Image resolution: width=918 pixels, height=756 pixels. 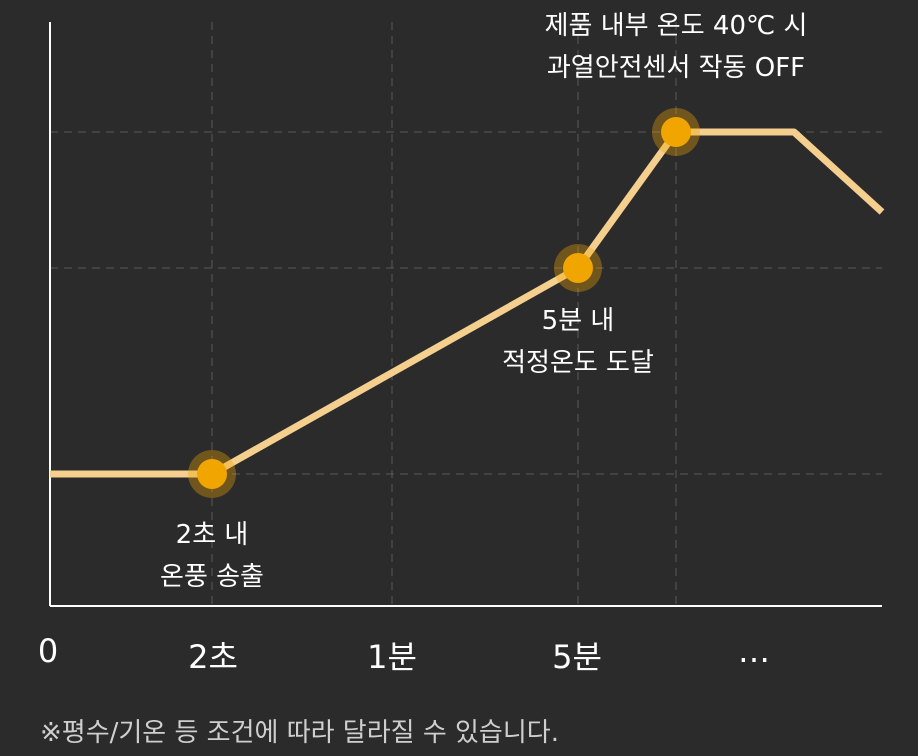 What do you see at coordinates (48, 651) in the screenshot?
I see `x-tick-label-0: 0` at bounding box center [48, 651].